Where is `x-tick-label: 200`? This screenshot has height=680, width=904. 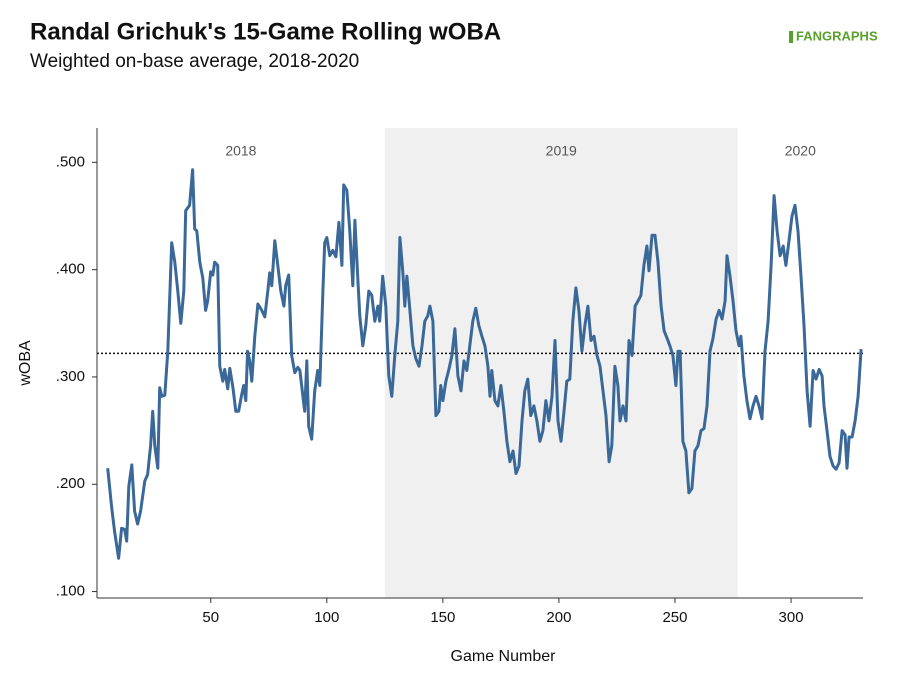 x-tick-label: 200 is located at coordinates (558, 617).